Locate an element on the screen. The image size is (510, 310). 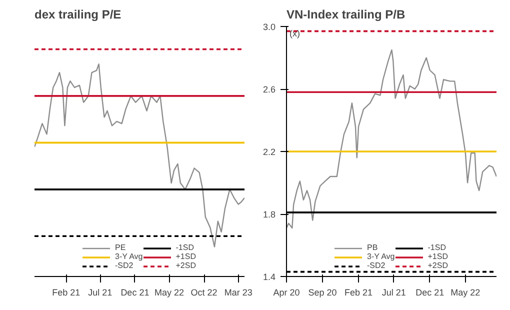
y-tick-label: 1.4 is located at coordinates (269, 277).